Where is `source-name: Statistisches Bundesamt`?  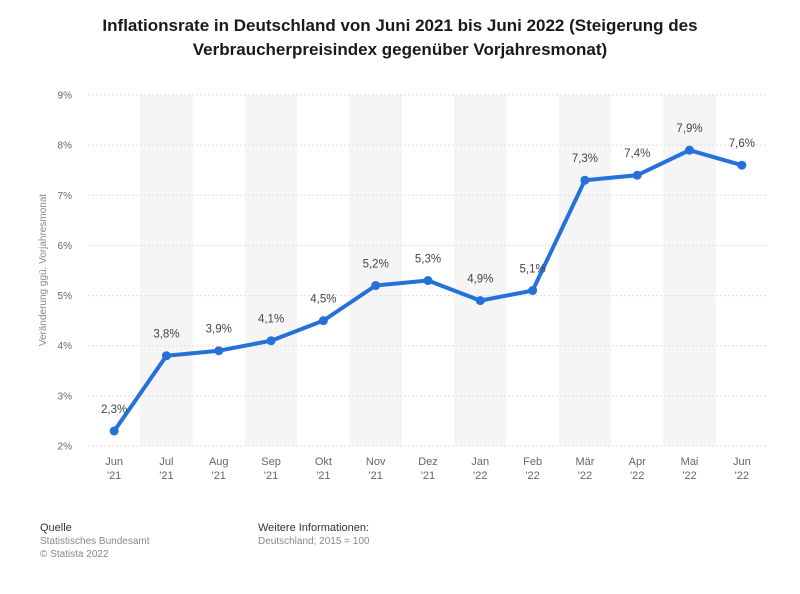 source-name: Statistisches Bundesamt is located at coordinates (95, 541).